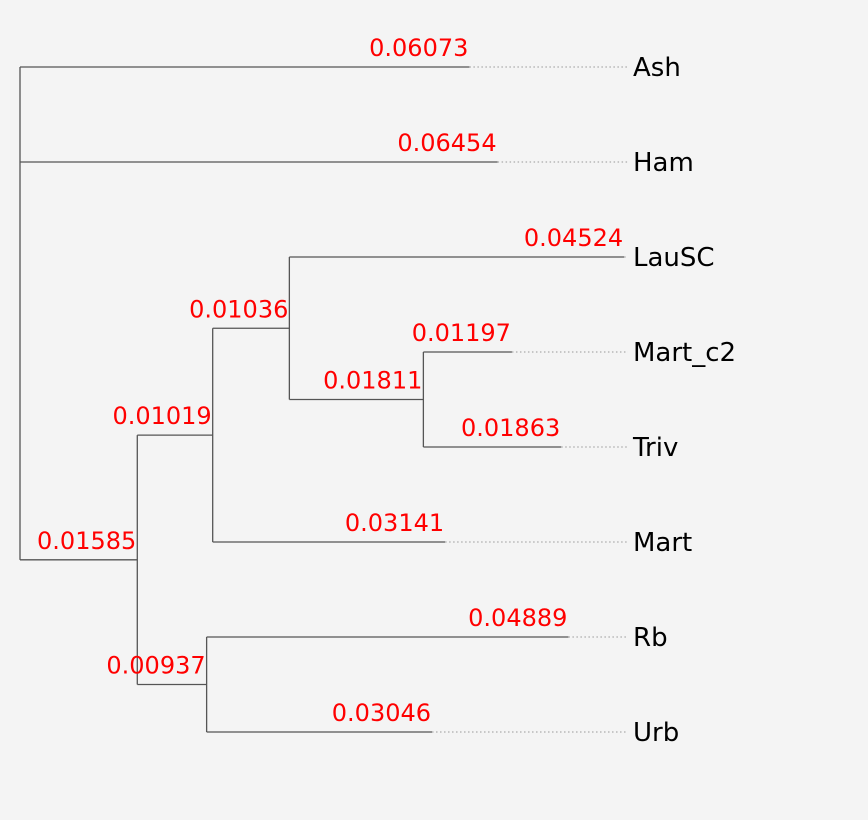 The height and width of the screenshot is (820, 868). What do you see at coordinates (161, 416) in the screenshot?
I see `branch-length-label: 0.01019` at bounding box center [161, 416].